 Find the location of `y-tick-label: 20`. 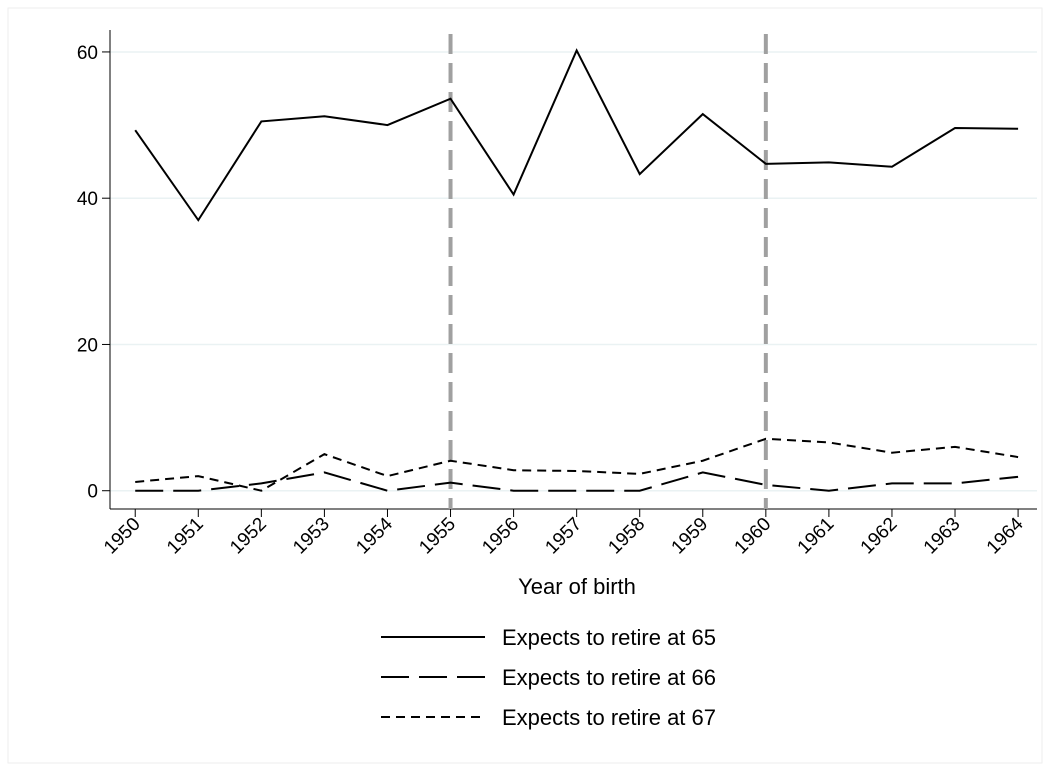

y-tick-label: 20 is located at coordinates (87, 345).